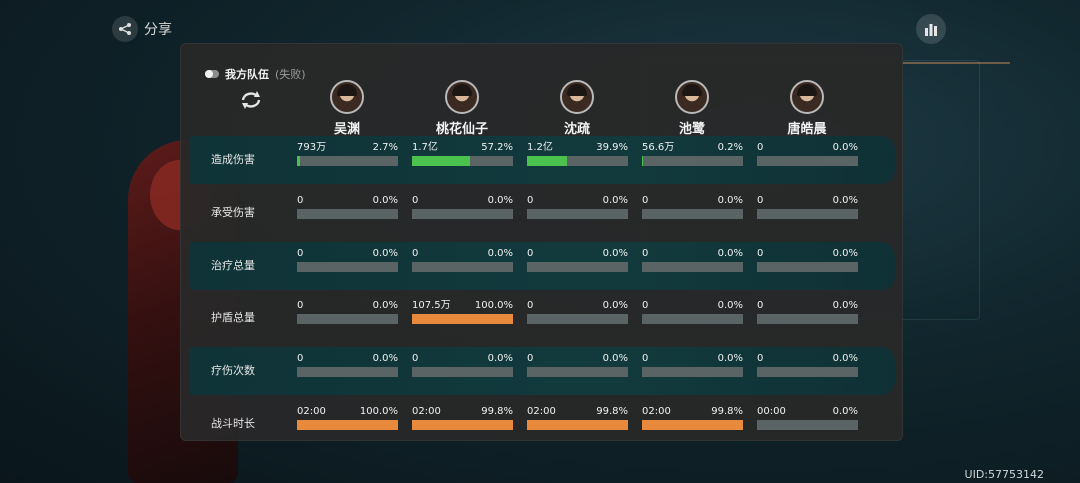 This screenshot has height=483, width=1080. I want to click on refresh-icon, so click(251, 100).